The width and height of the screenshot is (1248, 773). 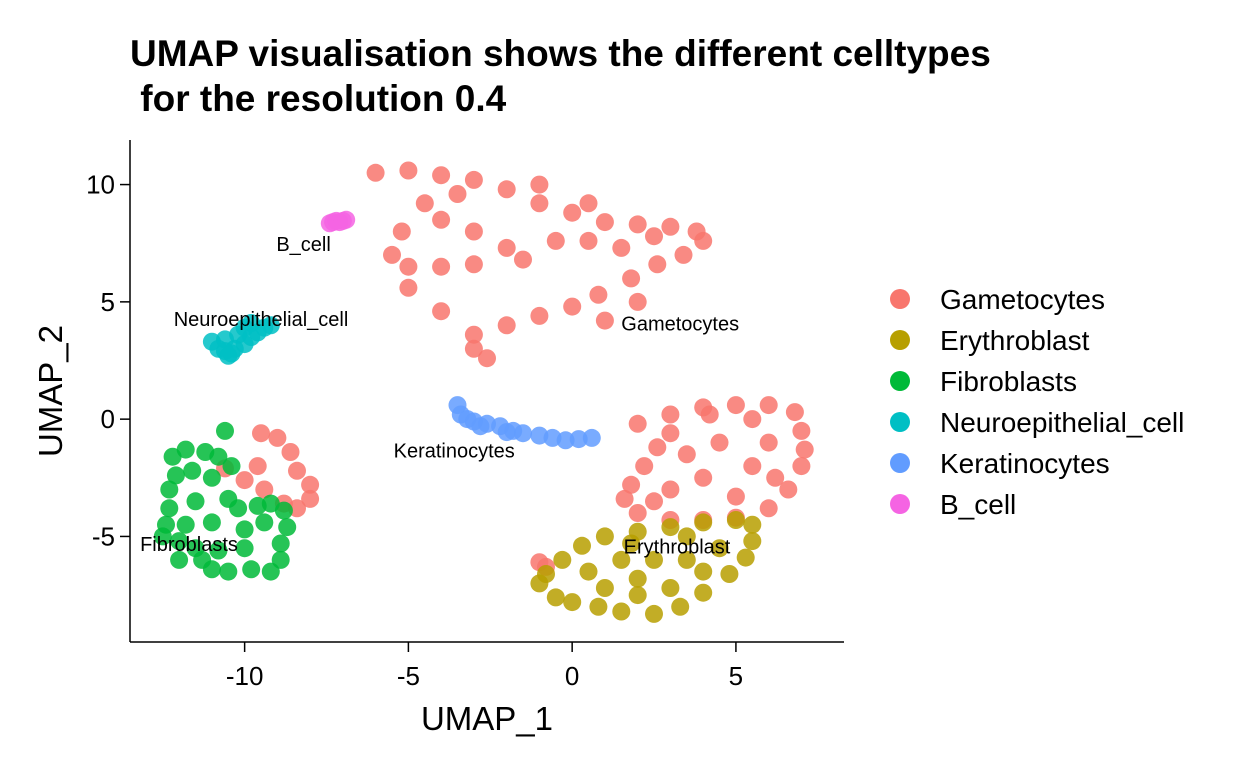 I want to click on x-axis-label: UMAP_1, so click(x=487, y=718).